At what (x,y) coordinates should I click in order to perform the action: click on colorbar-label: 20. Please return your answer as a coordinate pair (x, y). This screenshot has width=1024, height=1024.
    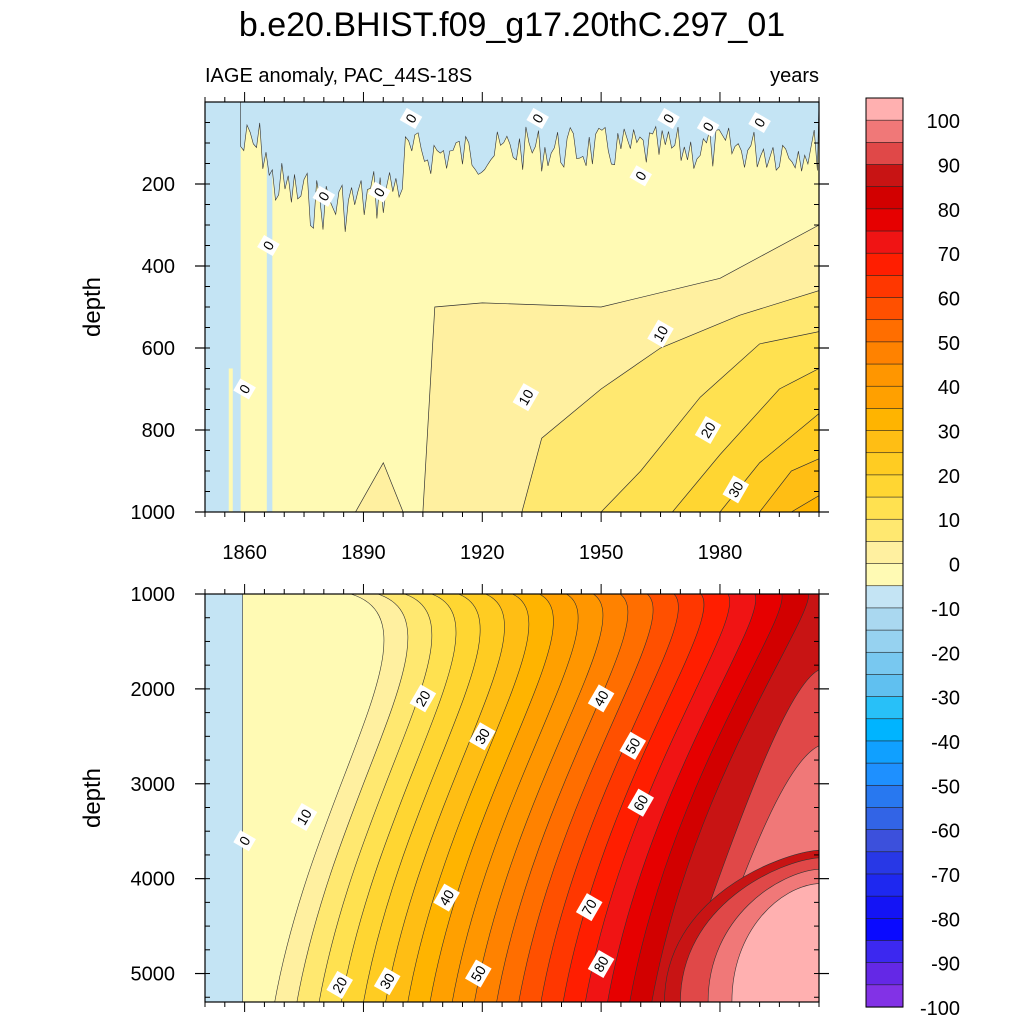
    Looking at the image, I should click on (949, 477).